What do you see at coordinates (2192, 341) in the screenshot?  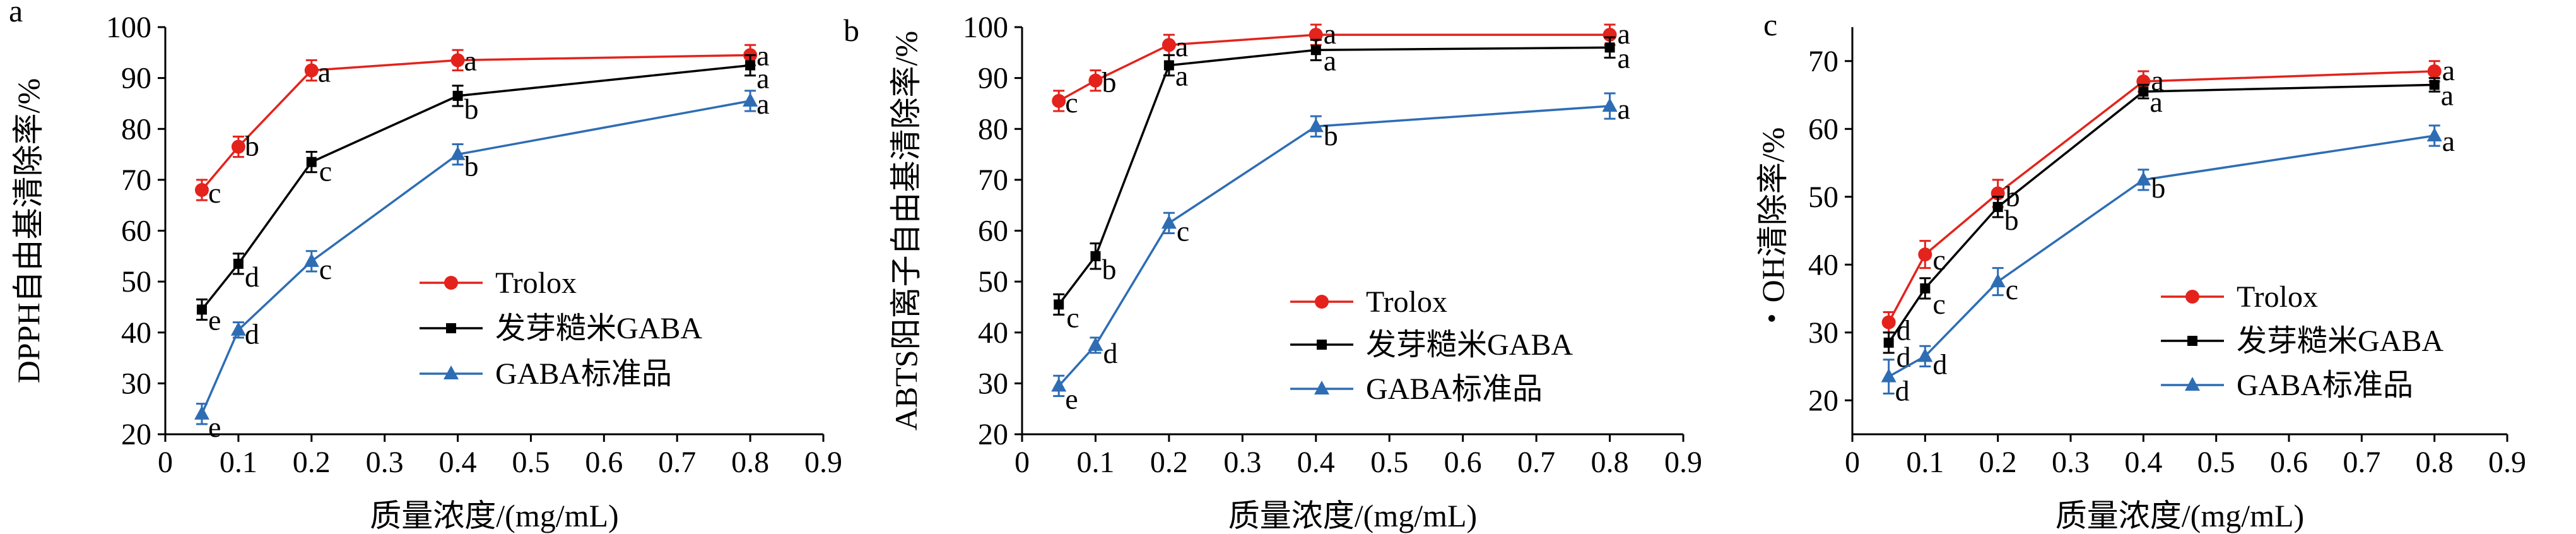 I see `legend-marker` at bounding box center [2192, 341].